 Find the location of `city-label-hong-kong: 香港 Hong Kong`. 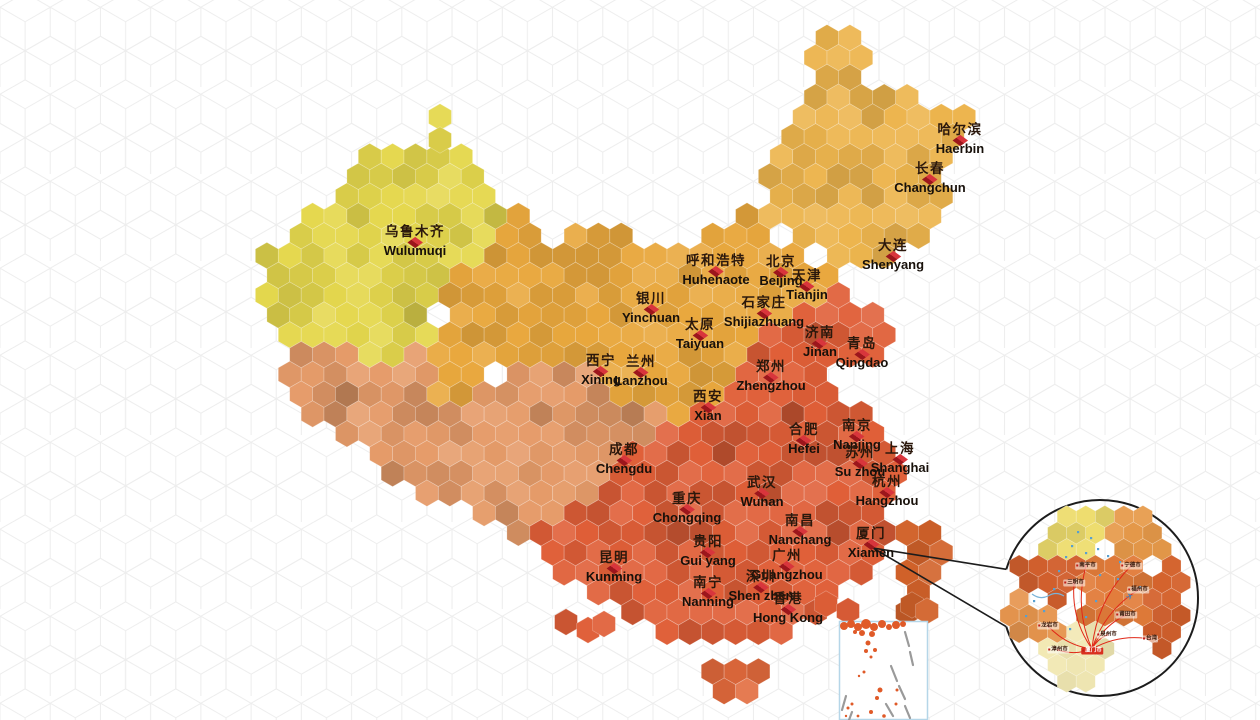

city-label-hong-kong: 香港 Hong Kong is located at coordinates (788, 608).